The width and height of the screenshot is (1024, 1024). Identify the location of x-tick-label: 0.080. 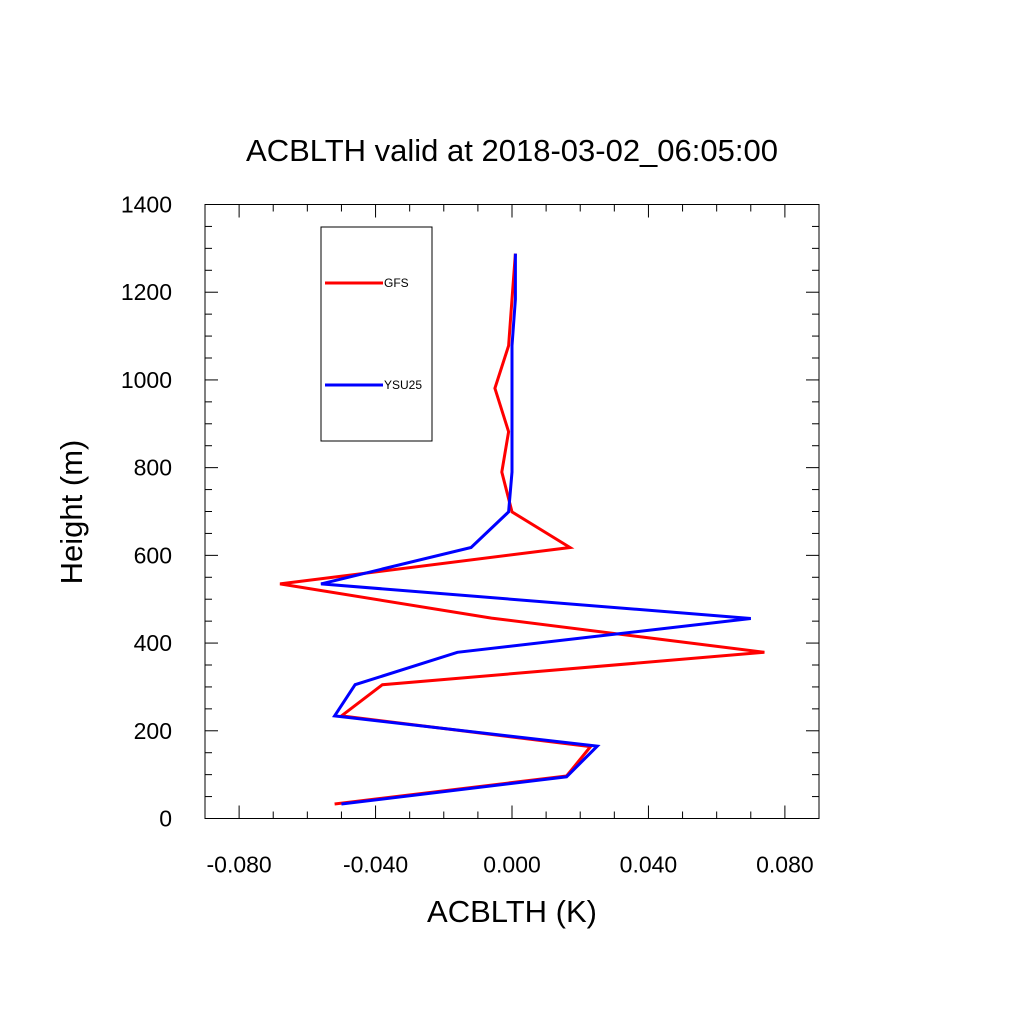
(785, 865).